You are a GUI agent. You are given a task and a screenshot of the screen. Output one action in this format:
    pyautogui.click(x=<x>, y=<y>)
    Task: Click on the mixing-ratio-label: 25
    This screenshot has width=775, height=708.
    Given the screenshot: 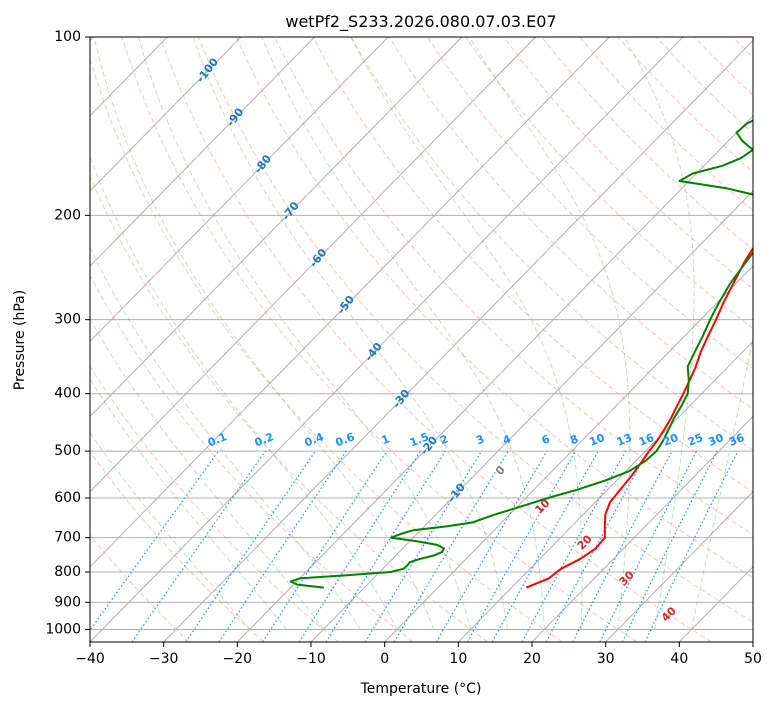 What is the action you would take?
    pyautogui.click(x=695, y=440)
    